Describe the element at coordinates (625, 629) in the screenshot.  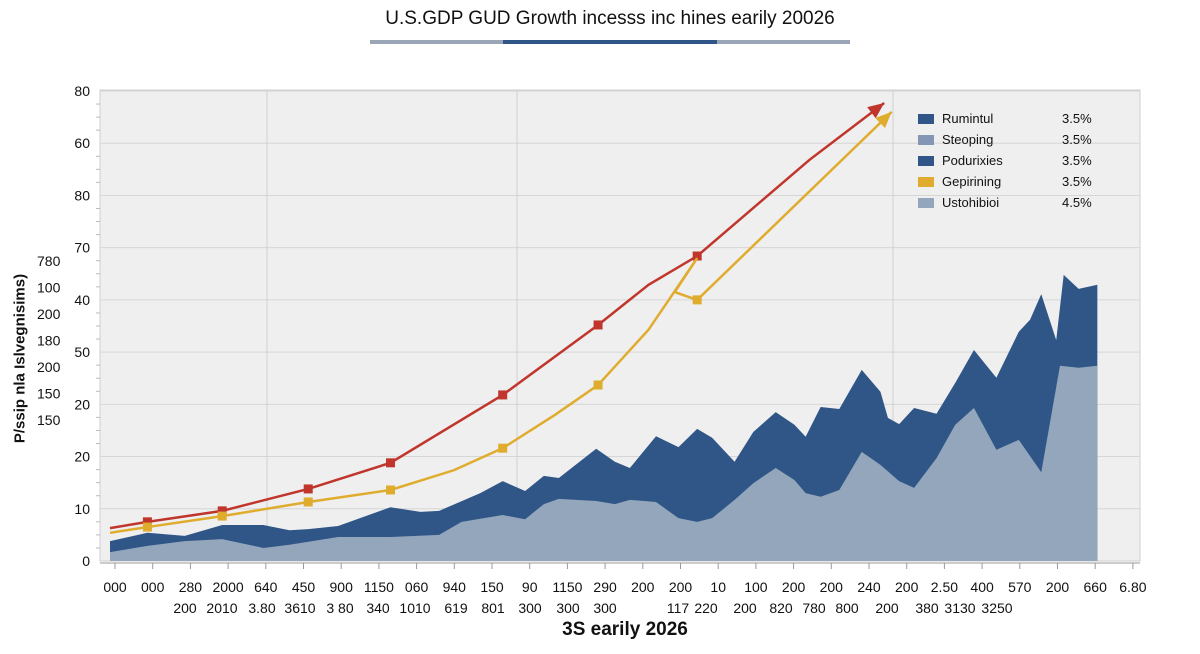
I see `x-axis-label: 3S earily 2026` at that location.